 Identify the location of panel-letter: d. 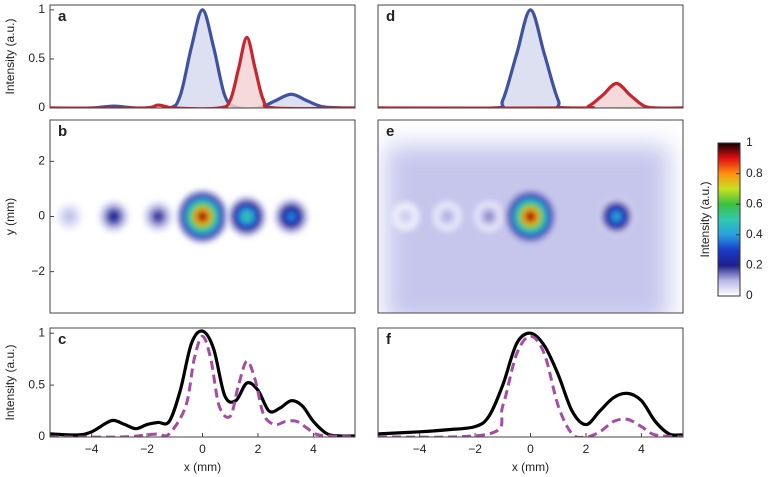
(390, 16).